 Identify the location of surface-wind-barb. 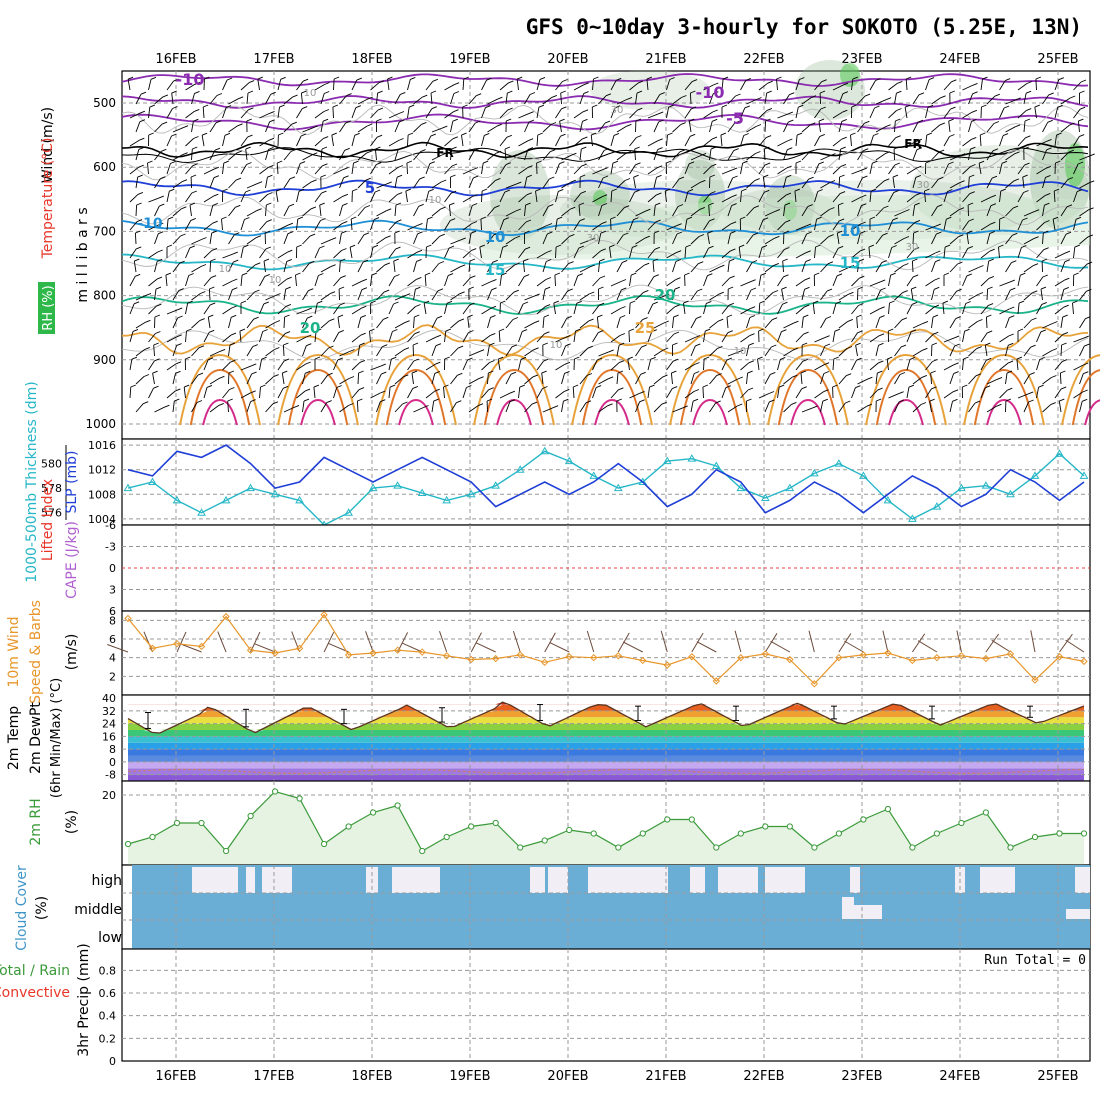
(1066, 643).